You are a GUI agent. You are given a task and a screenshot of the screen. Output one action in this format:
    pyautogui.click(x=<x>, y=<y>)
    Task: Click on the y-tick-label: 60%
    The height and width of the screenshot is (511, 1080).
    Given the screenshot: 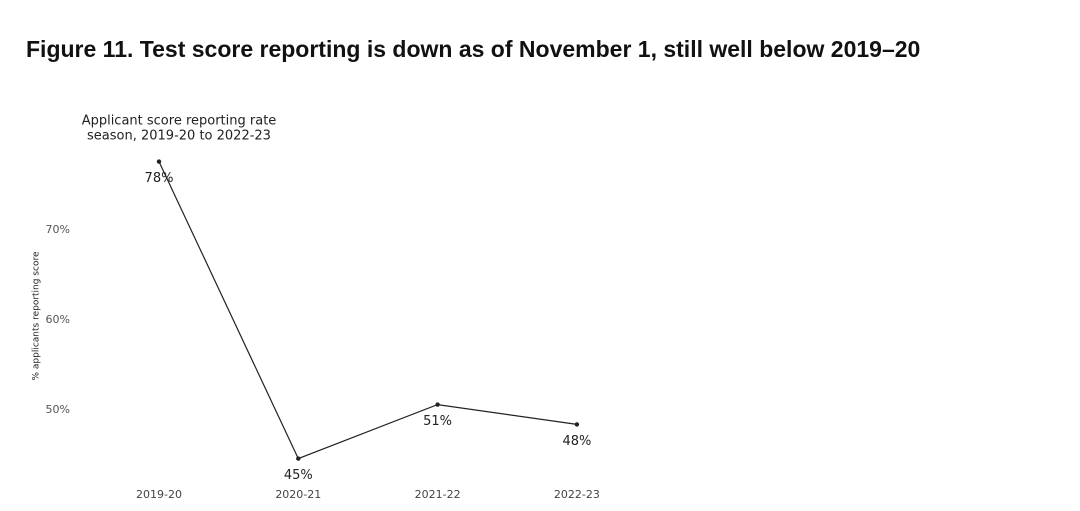 What is the action you would take?
    pyautogui.click(x=58, y=319)
    